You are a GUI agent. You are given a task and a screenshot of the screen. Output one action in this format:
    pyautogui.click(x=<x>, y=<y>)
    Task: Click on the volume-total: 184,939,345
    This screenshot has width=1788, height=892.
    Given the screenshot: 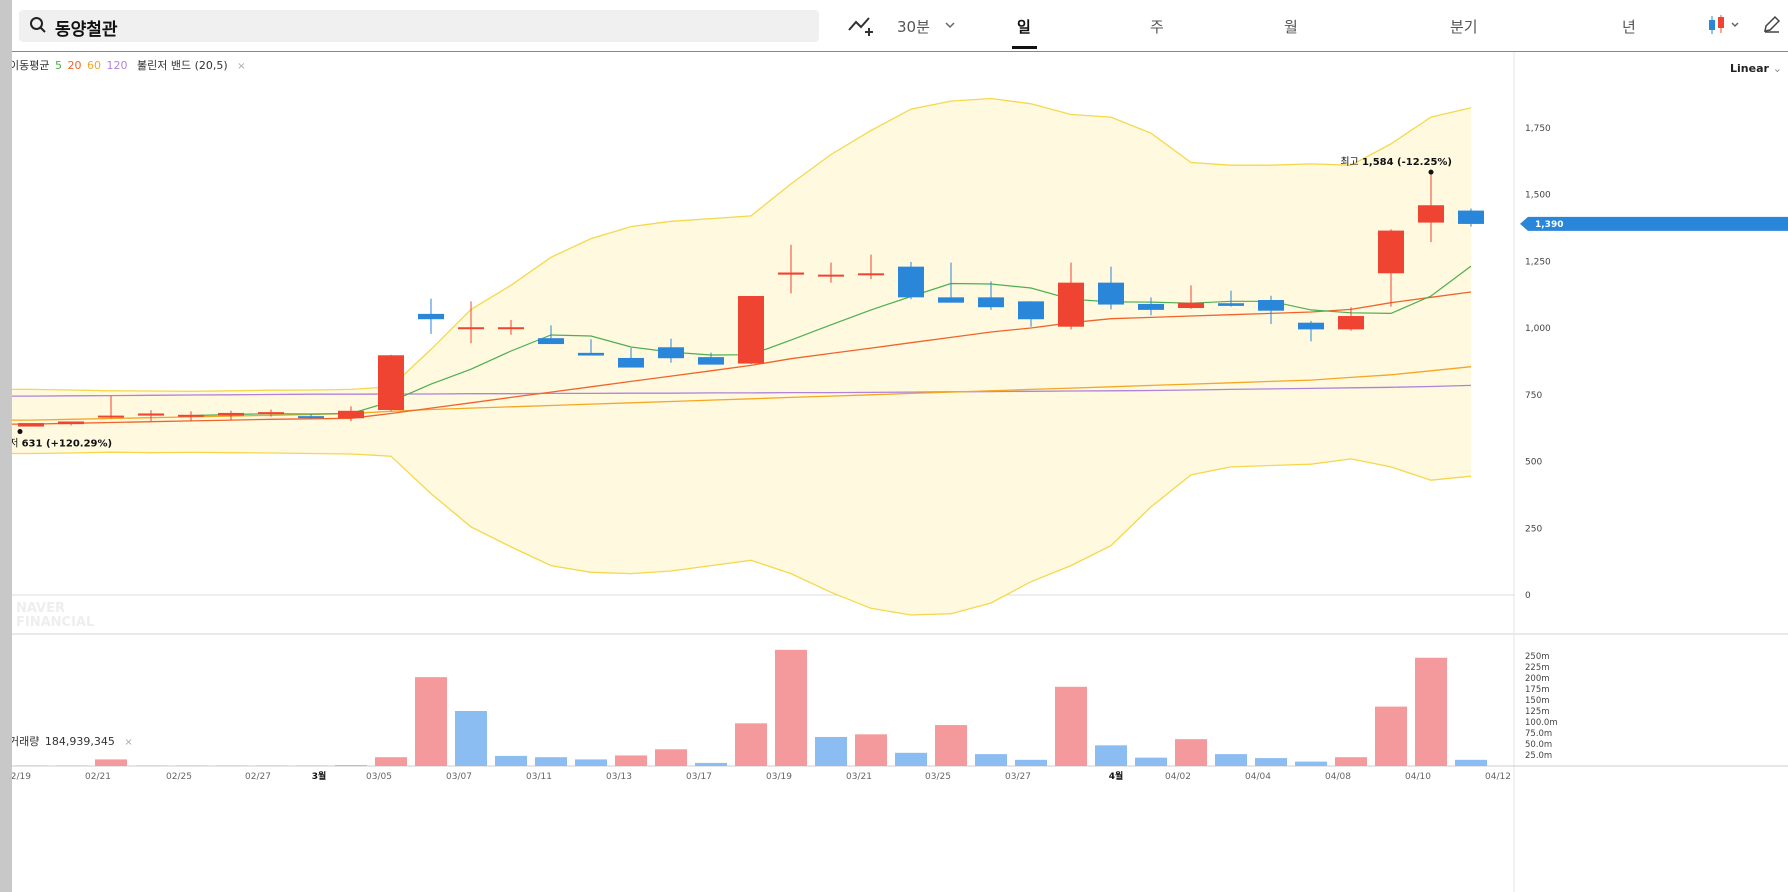 What is the action you would take?
    pyautogui.click(x=79, y=741)
    